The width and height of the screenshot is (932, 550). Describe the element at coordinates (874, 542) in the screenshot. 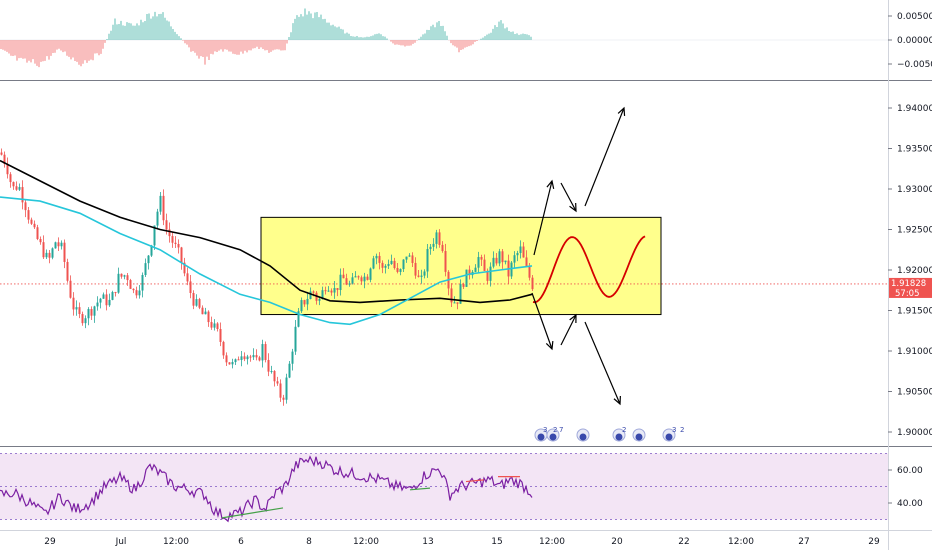

I see `time-tick-label: 29` at that location.